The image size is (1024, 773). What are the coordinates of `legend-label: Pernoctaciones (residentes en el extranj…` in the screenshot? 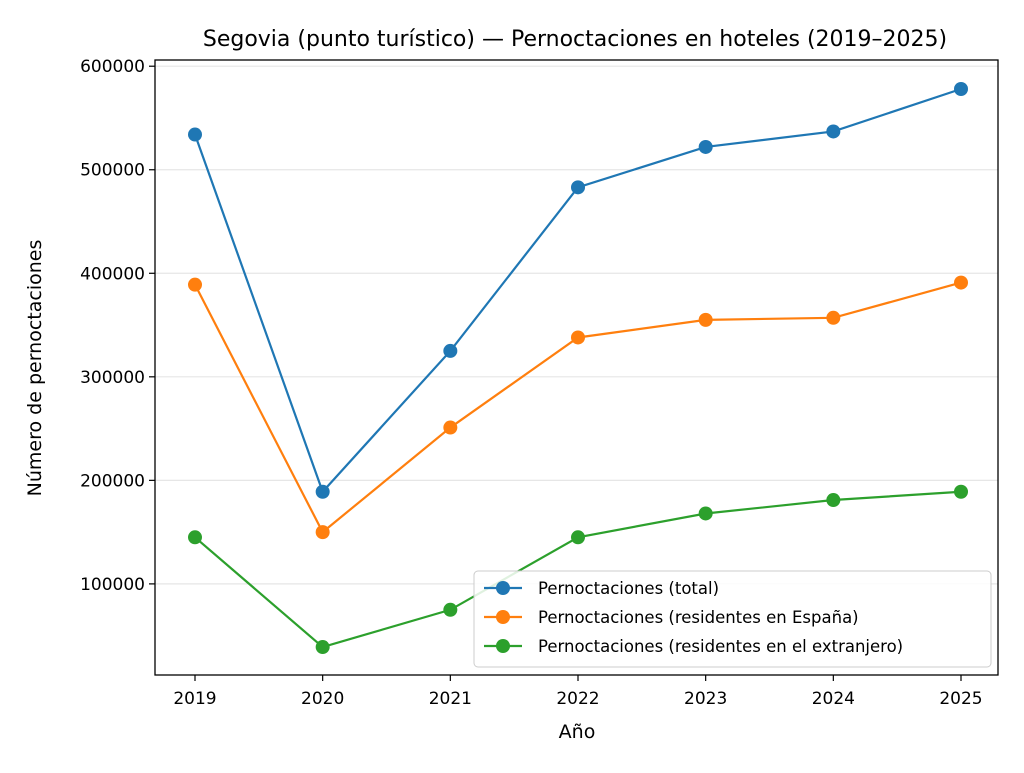 It's located at (720, 646).